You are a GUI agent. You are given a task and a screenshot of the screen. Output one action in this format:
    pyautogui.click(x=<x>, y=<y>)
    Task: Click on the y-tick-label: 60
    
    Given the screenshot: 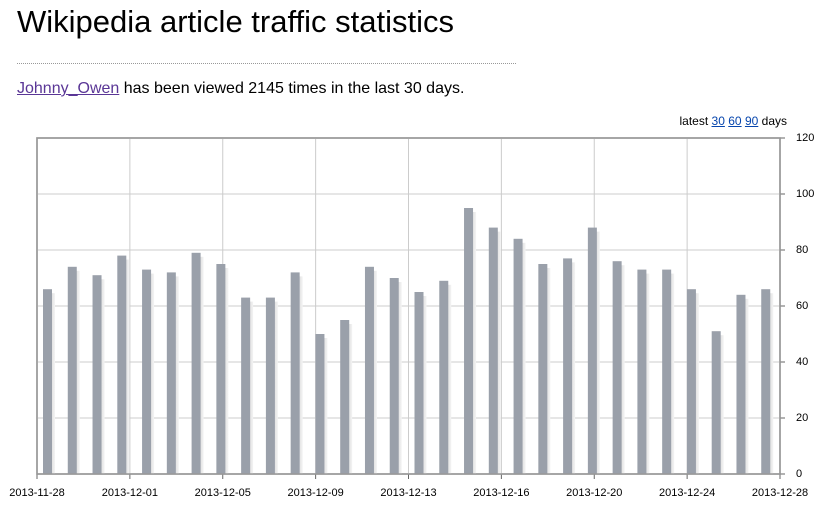 What is the action you would take?
    pyautogui.click(x=802, y=306)
    